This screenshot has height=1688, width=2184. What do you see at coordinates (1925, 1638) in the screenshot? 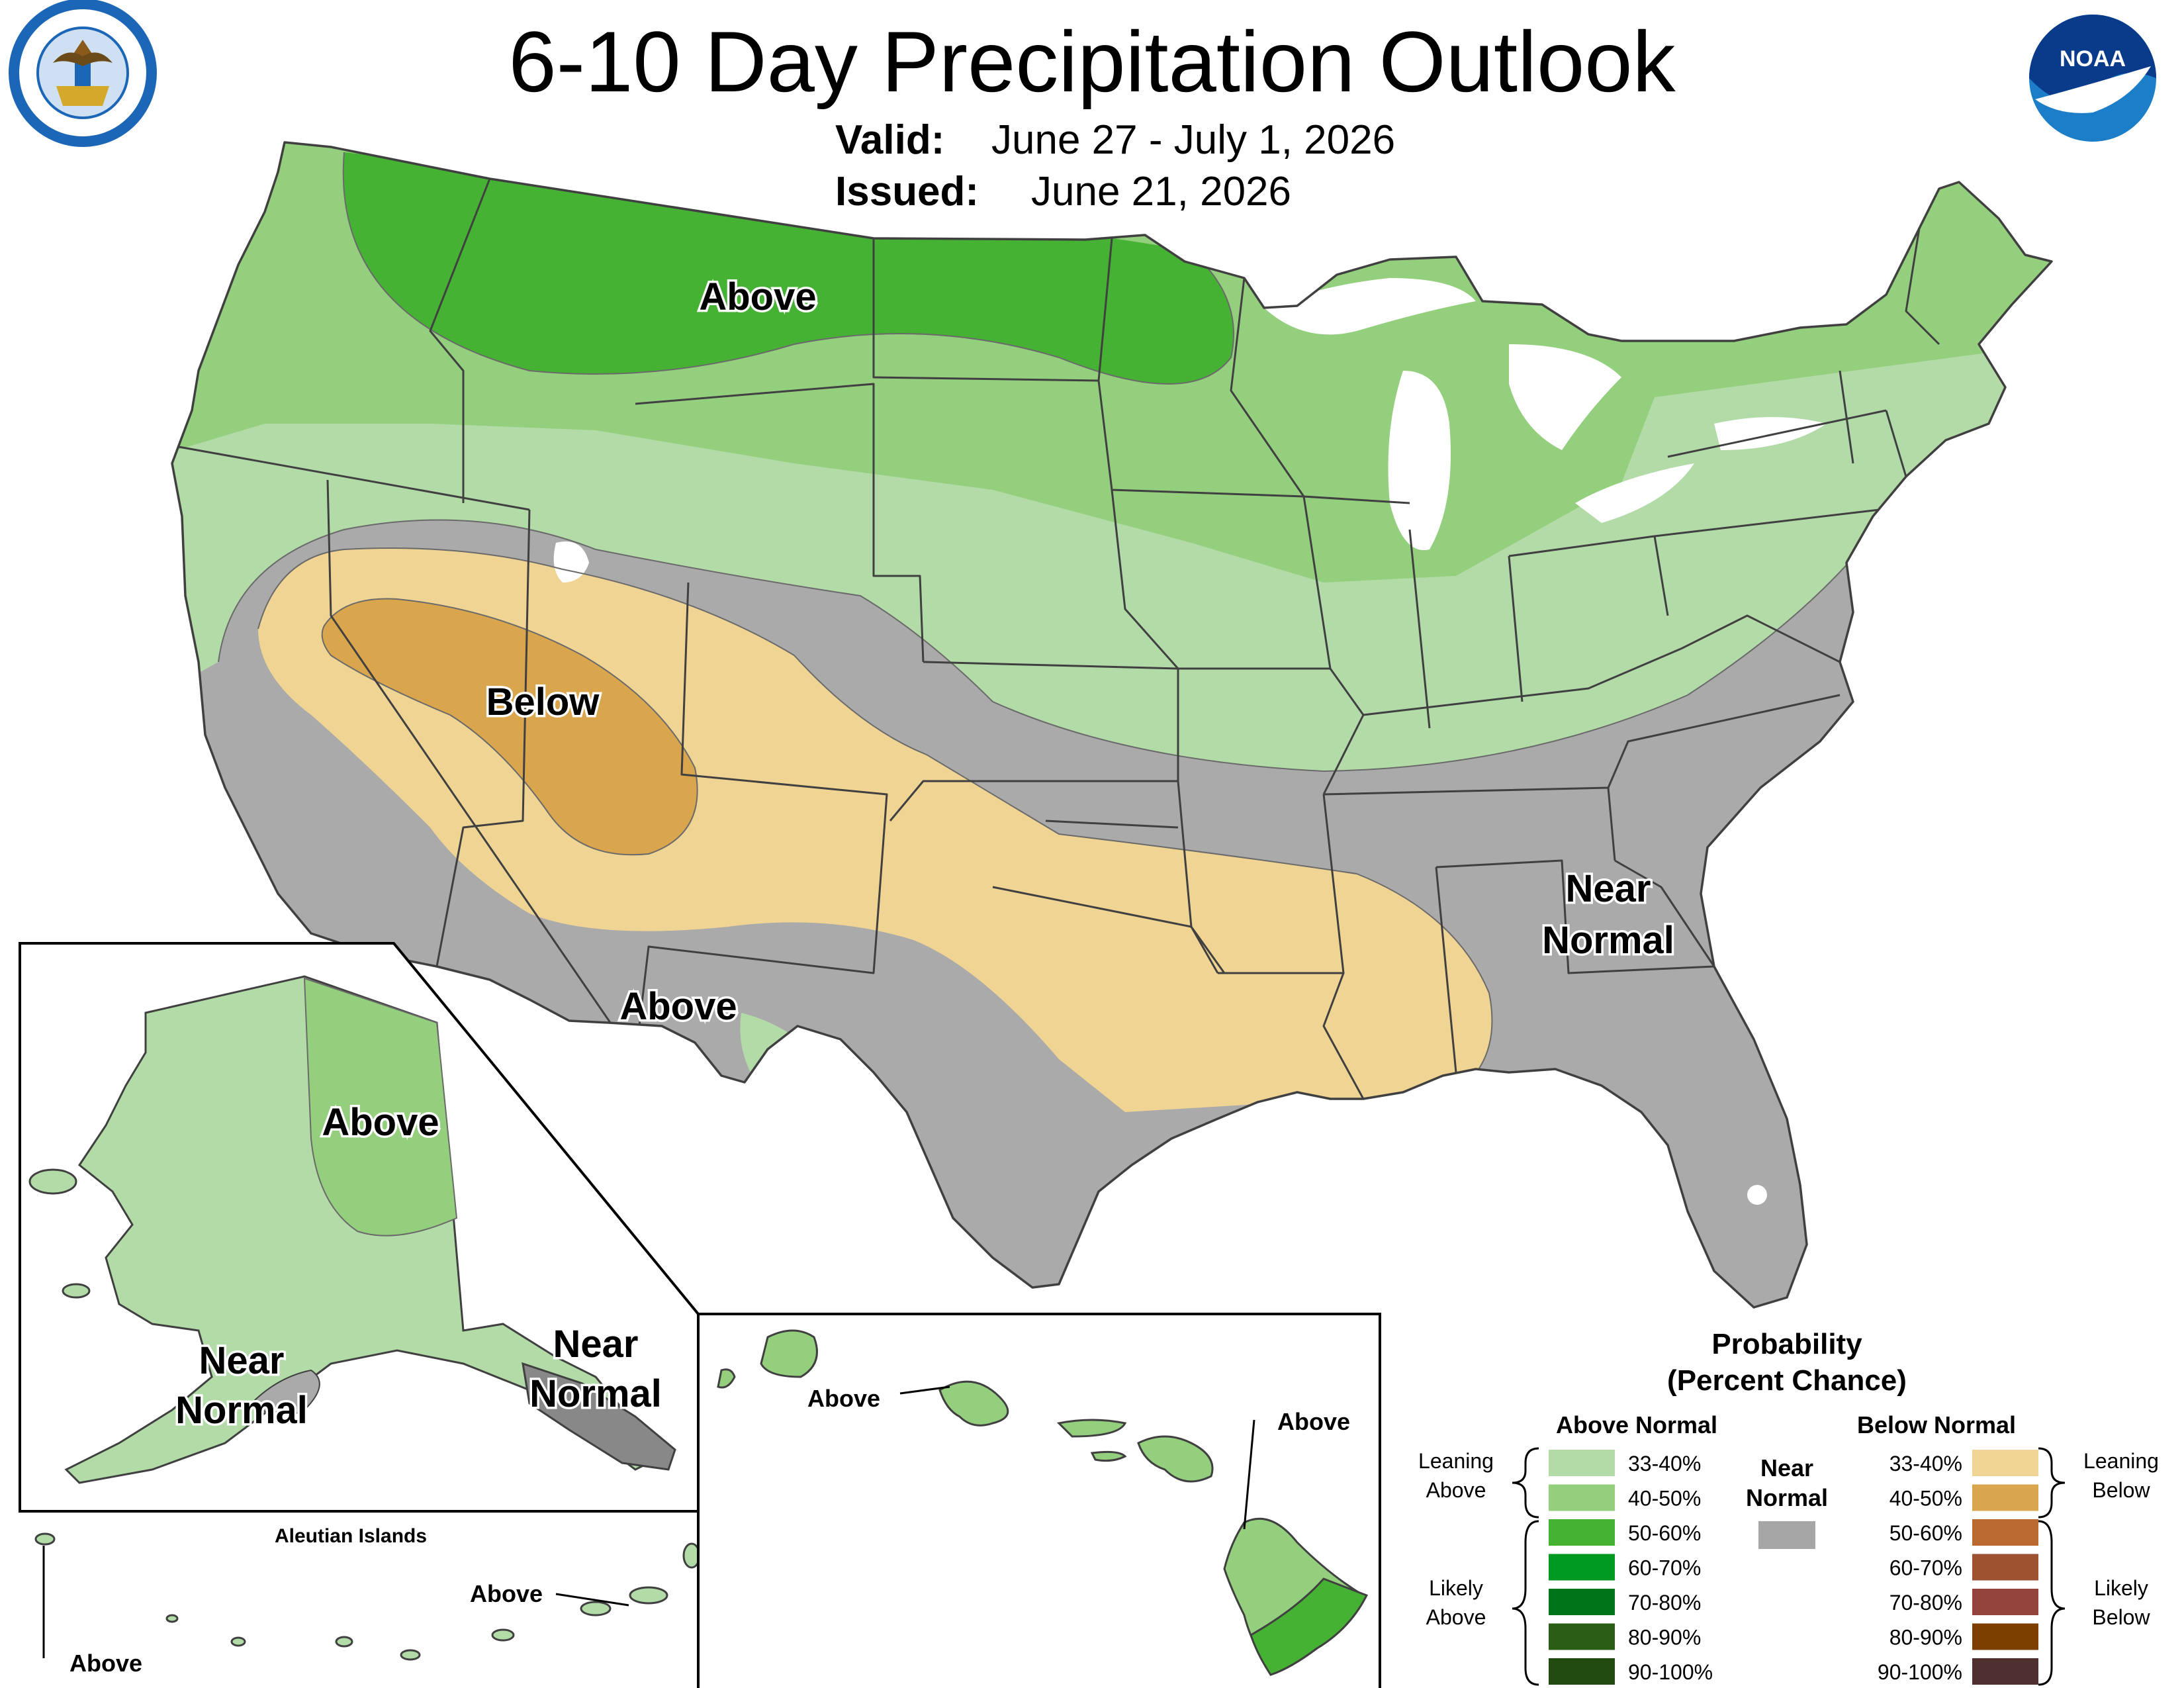
I see `legend-below-label-5: 80-90%` at bounding box center [1925, 1638].